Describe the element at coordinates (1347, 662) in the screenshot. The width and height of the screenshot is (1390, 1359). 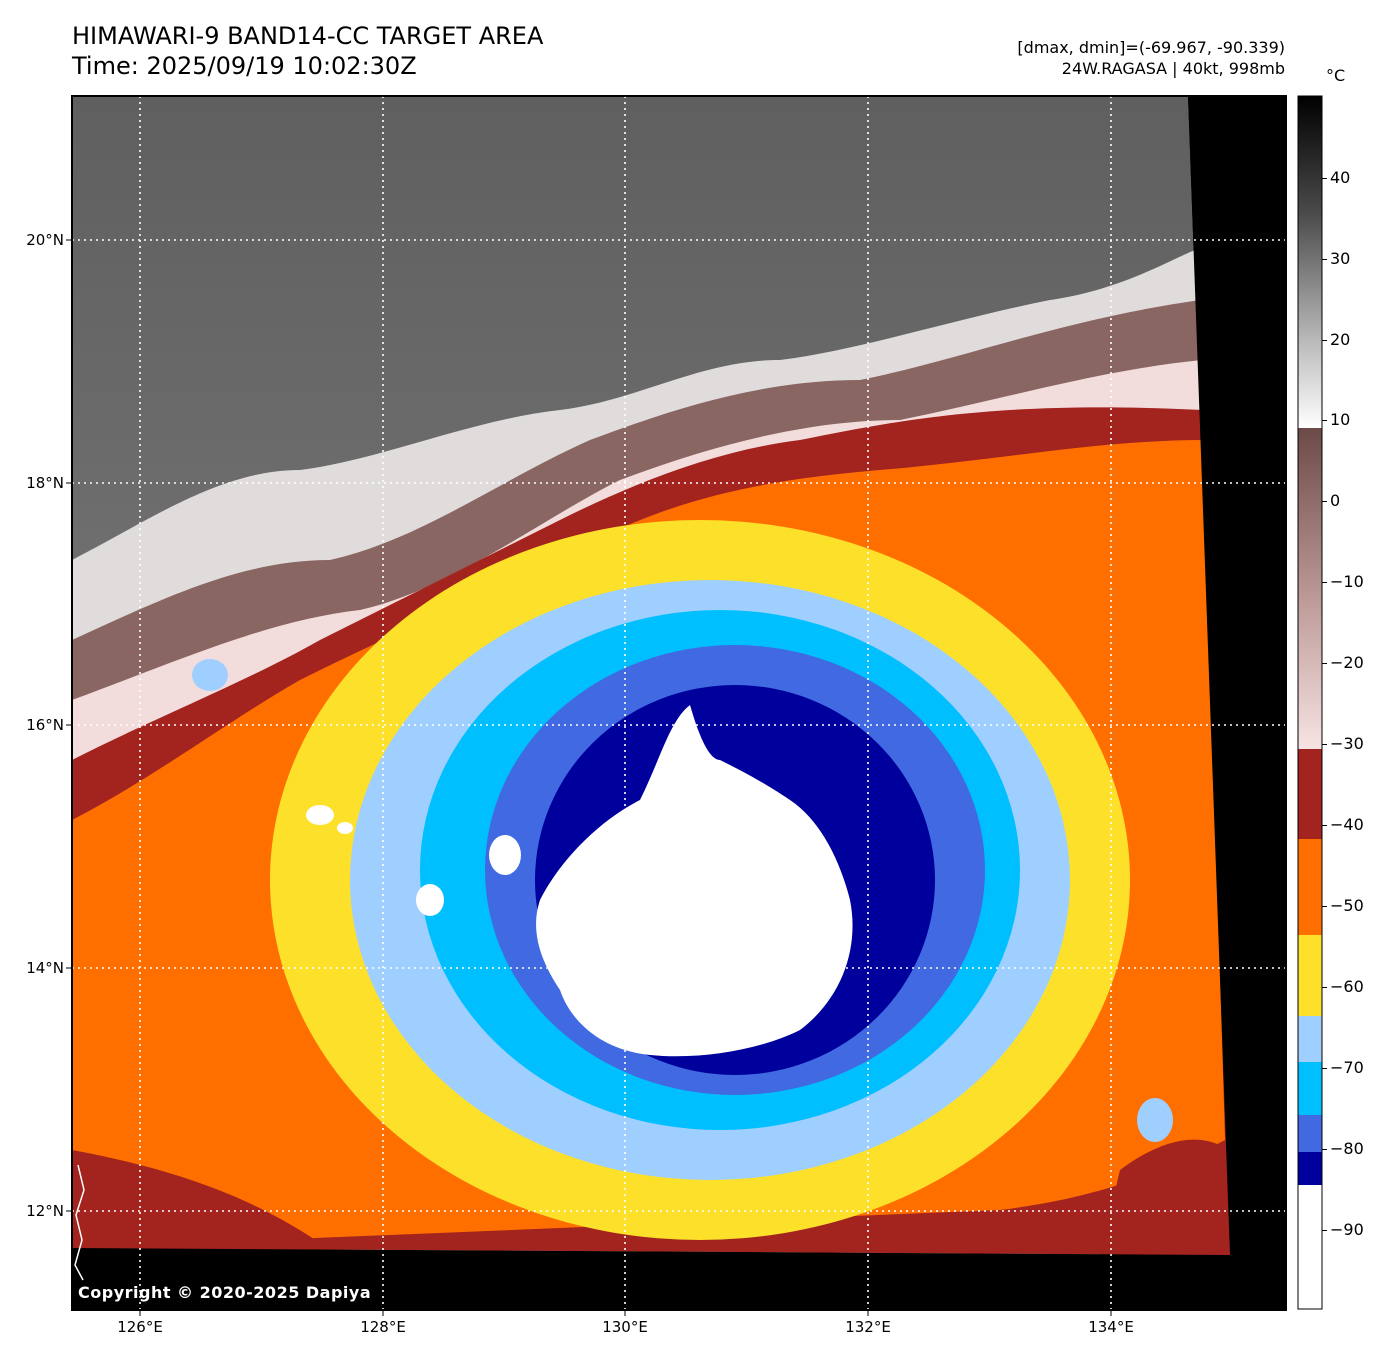
I see `colorbar-tick-minus20: −20` at that location.